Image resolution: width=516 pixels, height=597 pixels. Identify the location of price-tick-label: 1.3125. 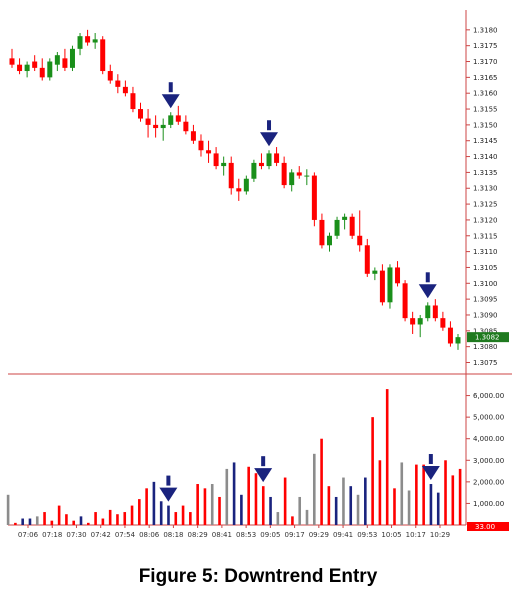
(485, 205).